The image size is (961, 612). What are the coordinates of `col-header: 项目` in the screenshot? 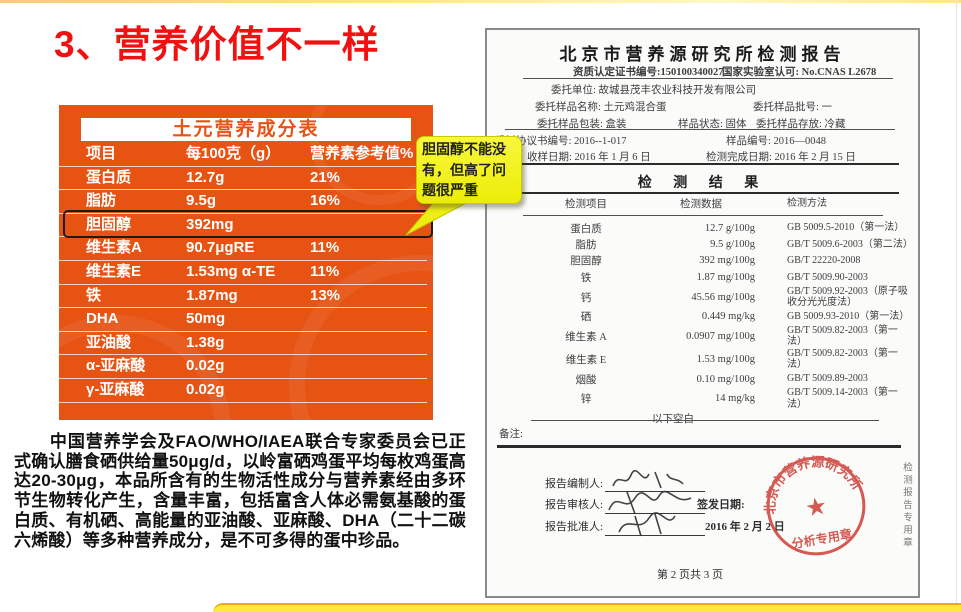 It's located at (101, 153).